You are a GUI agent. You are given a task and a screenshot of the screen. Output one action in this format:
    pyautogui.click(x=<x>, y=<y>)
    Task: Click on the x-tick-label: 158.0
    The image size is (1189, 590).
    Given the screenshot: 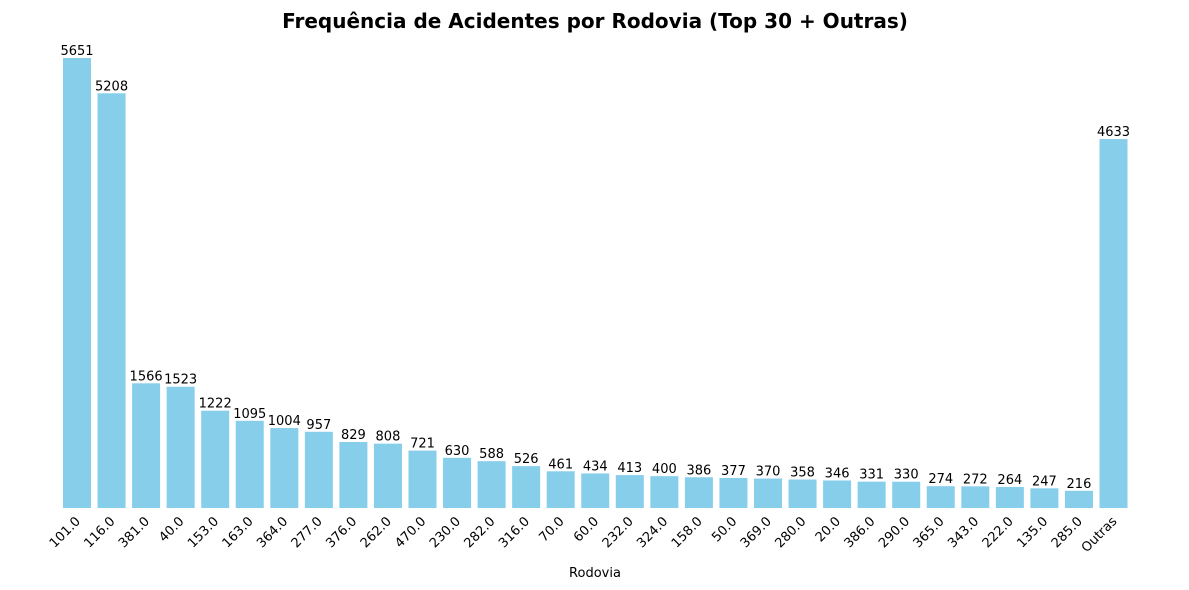 What is the action you would take?
    pyautogui.click(x=687, y=532)
    